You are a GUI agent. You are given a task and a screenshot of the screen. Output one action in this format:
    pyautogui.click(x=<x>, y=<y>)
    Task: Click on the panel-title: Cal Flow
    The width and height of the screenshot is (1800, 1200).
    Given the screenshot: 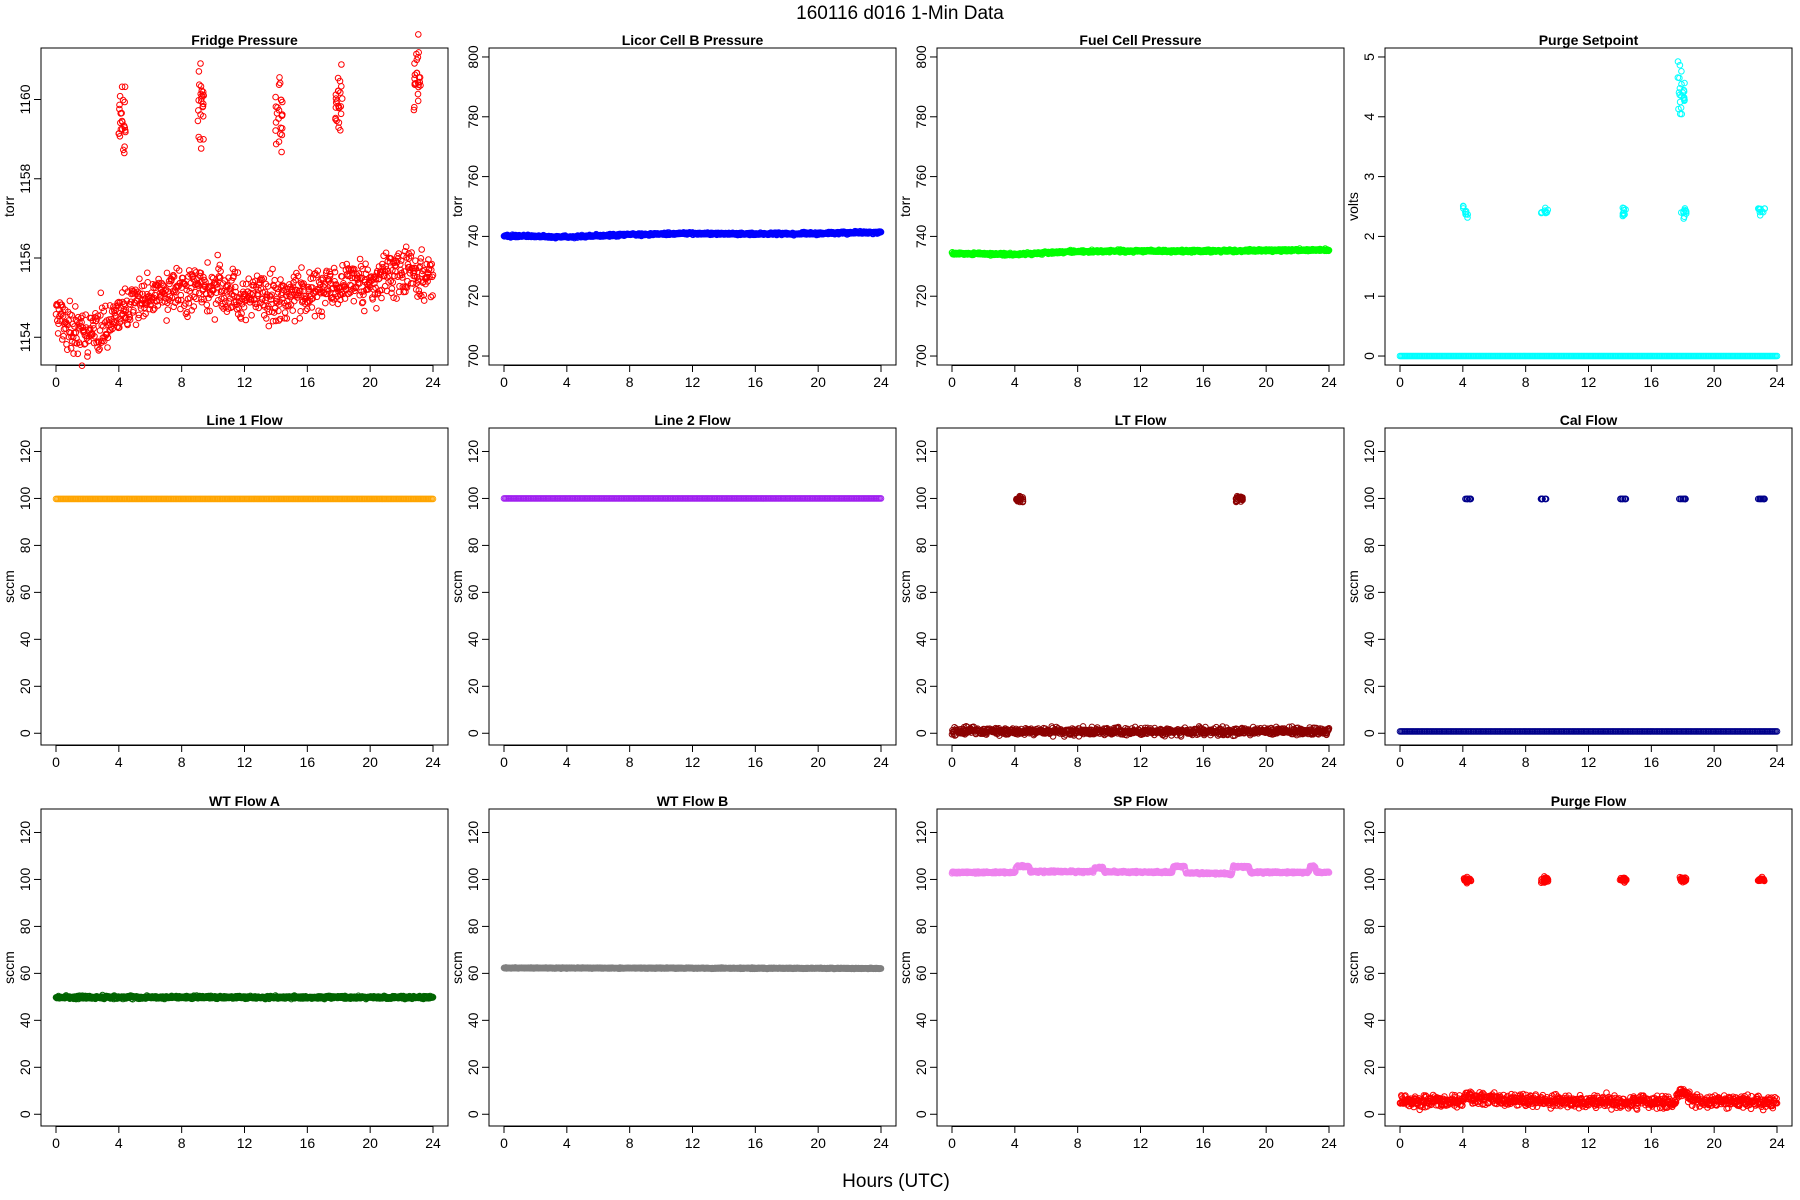 What is the action you would take?
    pyautogui.click(x=1589, y=420)
    